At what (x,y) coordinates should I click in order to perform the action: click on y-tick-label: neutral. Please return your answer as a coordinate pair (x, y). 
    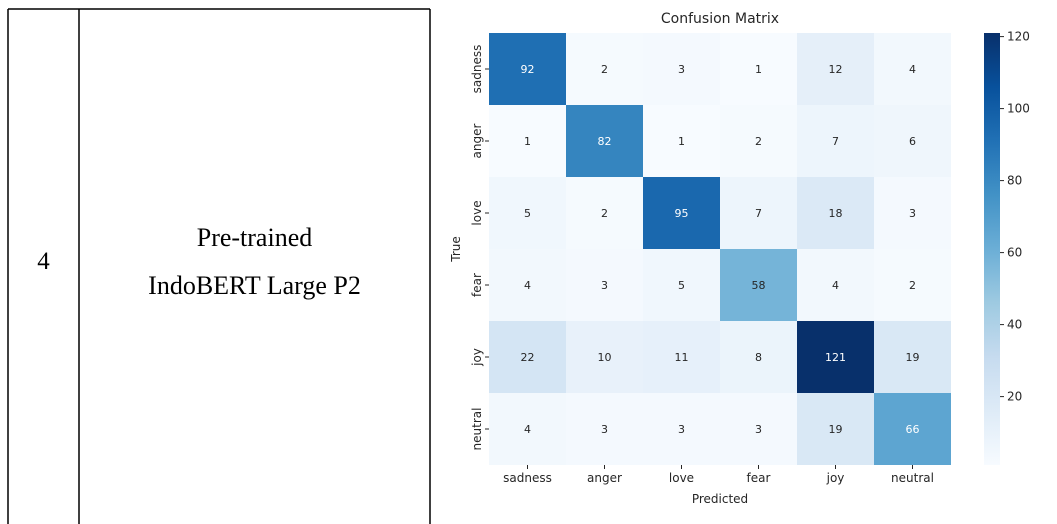
    Looking at the image, I should click on (477, 429).